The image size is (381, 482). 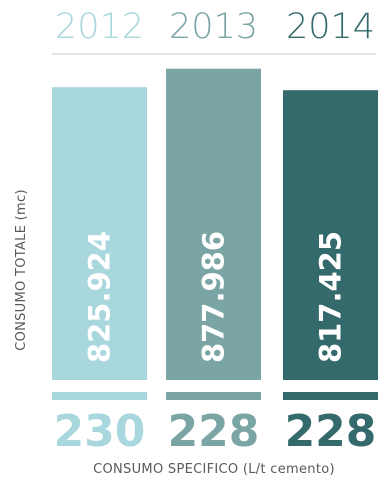 I want to click on y-axis-label: CONSUMO TOTALE (mc), so click(x=21, y=270).